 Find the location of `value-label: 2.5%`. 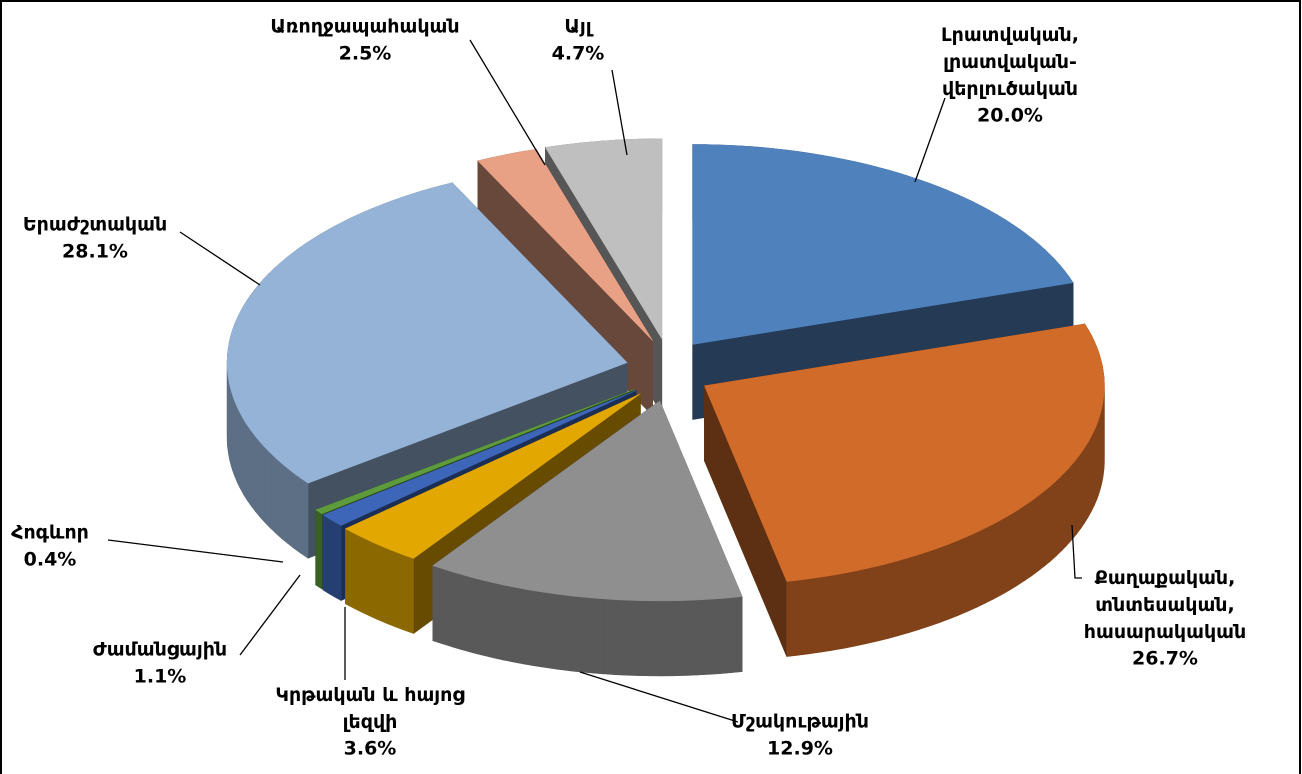

value-label: 2.5% is located at coordinates (365, 54).